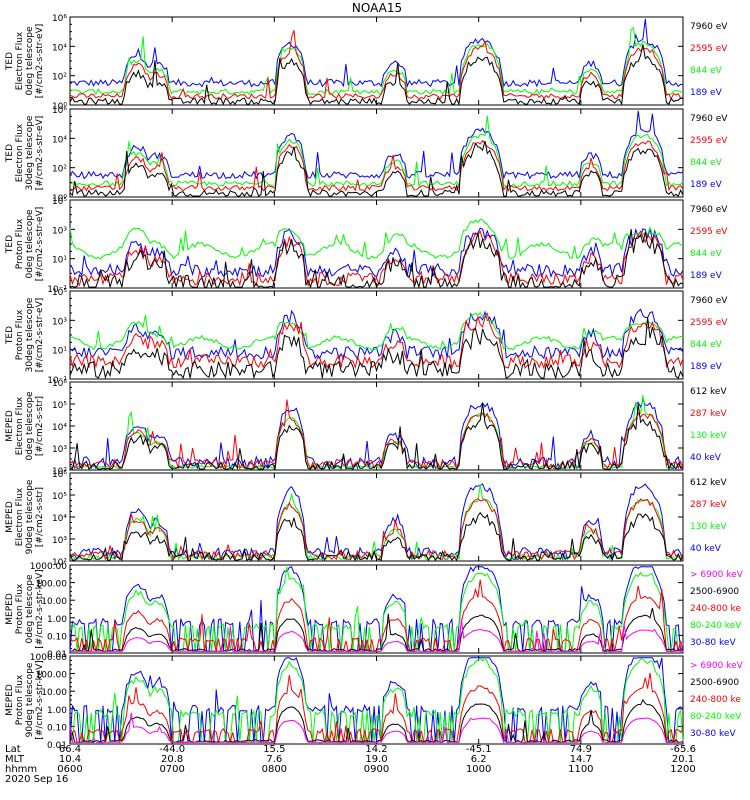 The width and height of the screenshot is (750, 800). I want to click on legend-entry: 130 keV, so click(708, 527).